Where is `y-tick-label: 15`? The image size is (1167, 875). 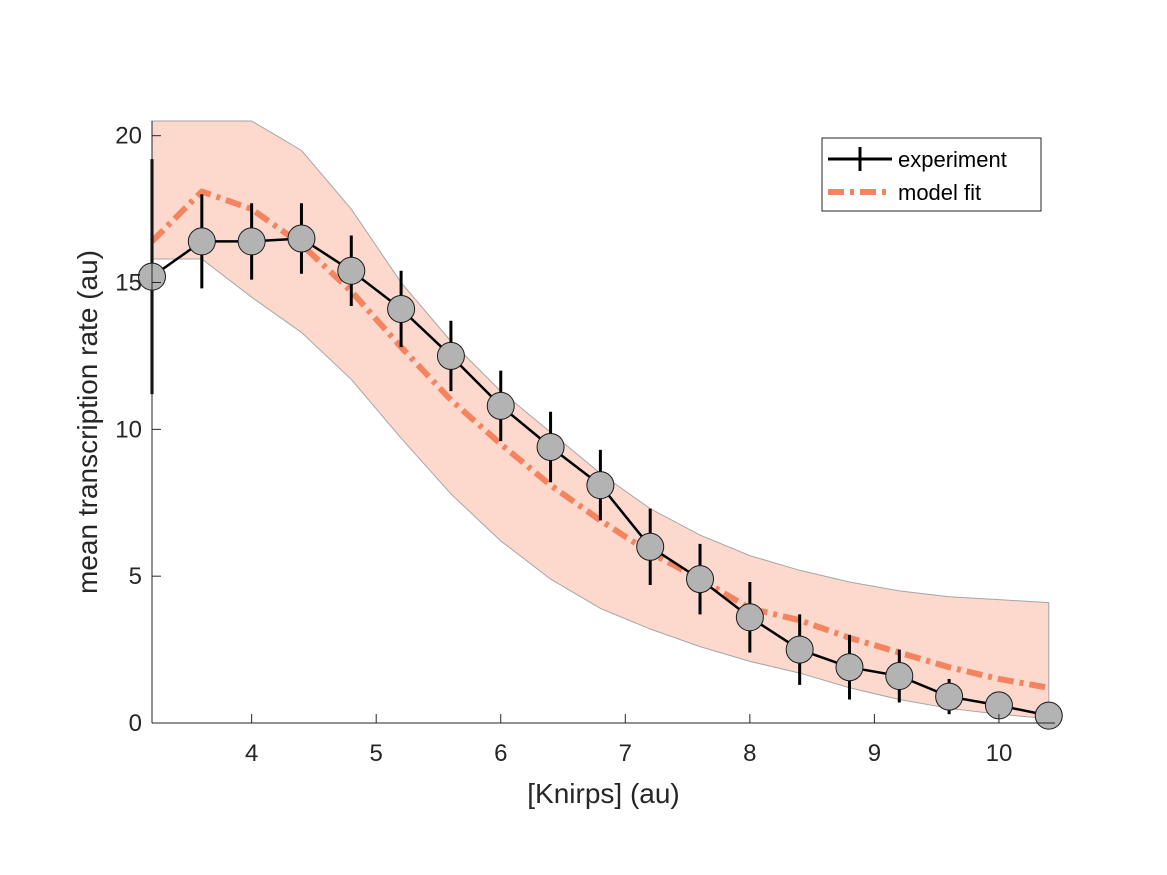
y-tick-label: 15 is located at coordinates (128, 283).